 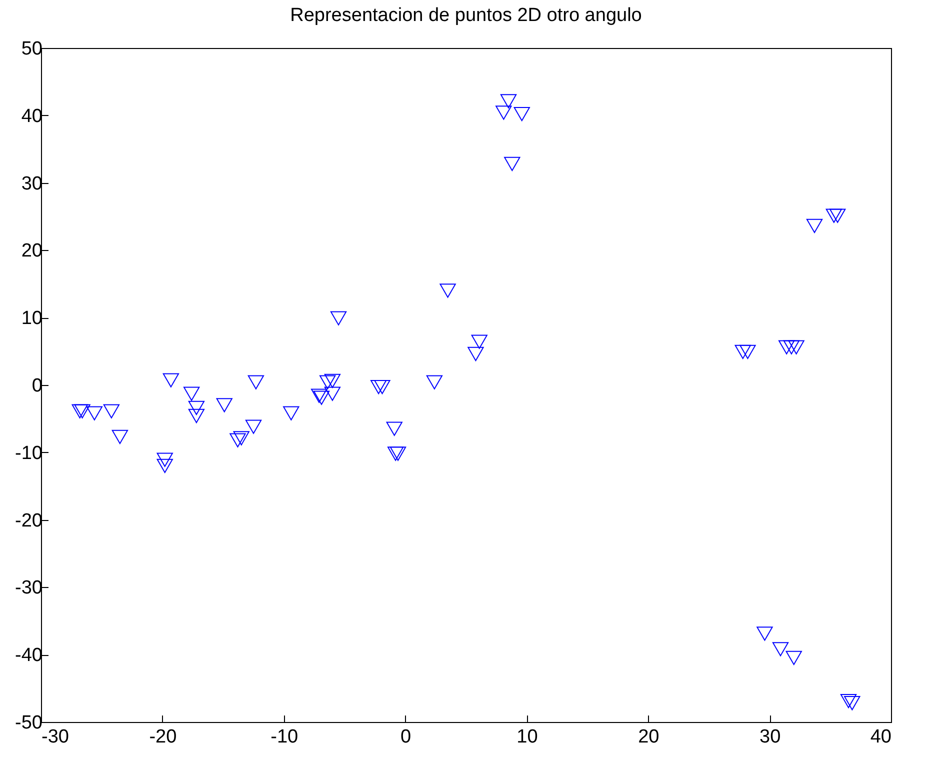 What do you see at coordinates (55, 737) in the screenshot?
I see `x-tick-label: -30` at bounding box center [55, 737].